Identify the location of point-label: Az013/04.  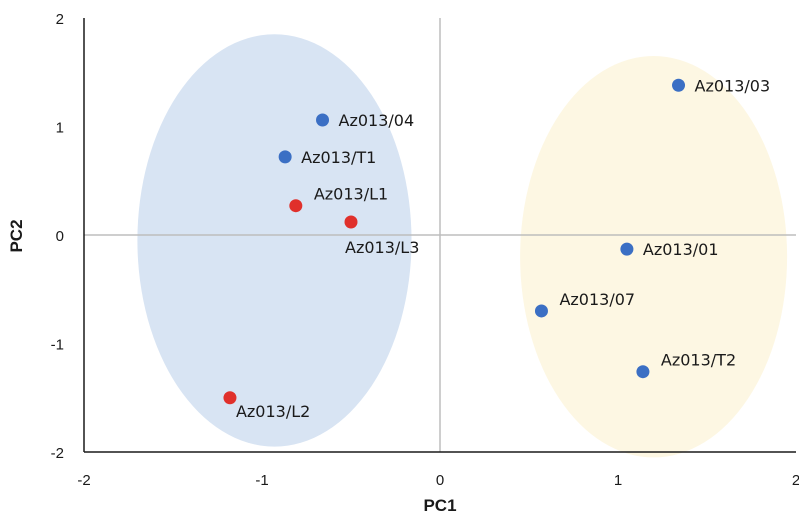
(377, 120).